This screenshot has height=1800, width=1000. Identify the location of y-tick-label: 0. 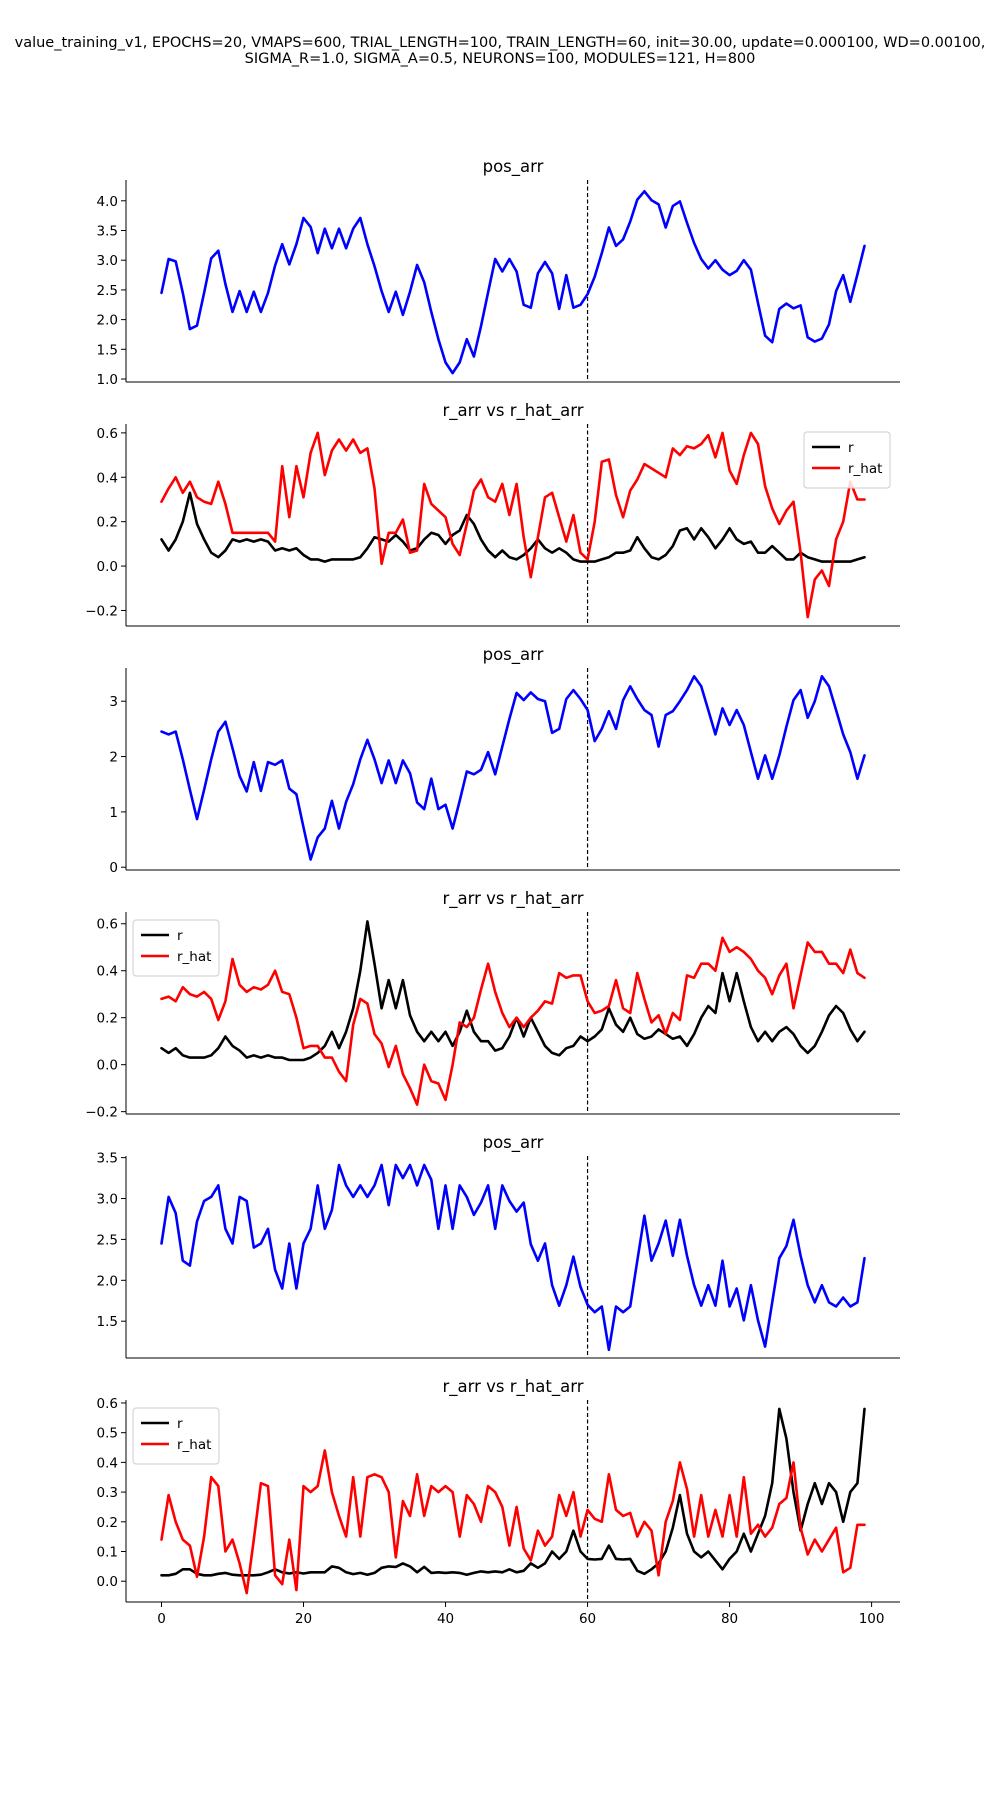
(113, 868).